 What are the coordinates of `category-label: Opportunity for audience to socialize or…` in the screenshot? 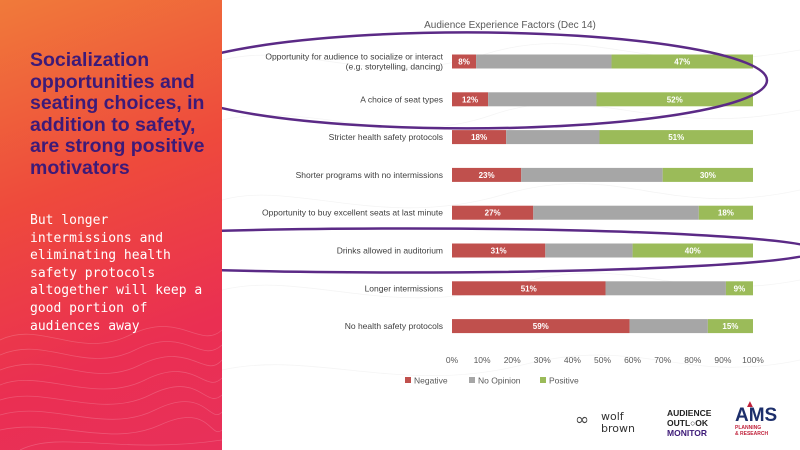 It's located at (354, 57).